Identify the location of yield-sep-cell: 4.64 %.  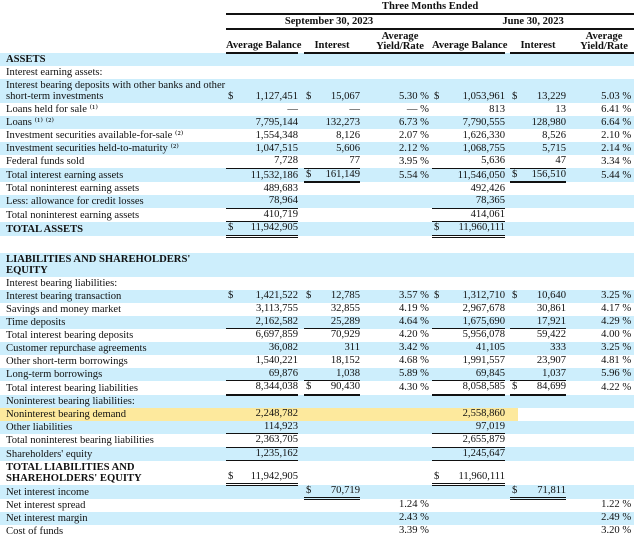
(396, 322).